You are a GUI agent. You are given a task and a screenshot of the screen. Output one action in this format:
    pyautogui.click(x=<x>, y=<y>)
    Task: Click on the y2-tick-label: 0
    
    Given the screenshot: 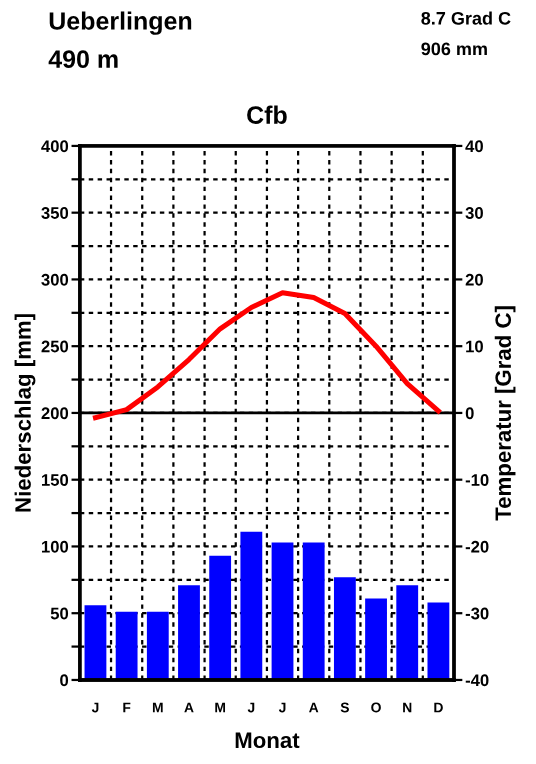 What is the action you would take?
    pyautogui.click(x=469, y=413)
    